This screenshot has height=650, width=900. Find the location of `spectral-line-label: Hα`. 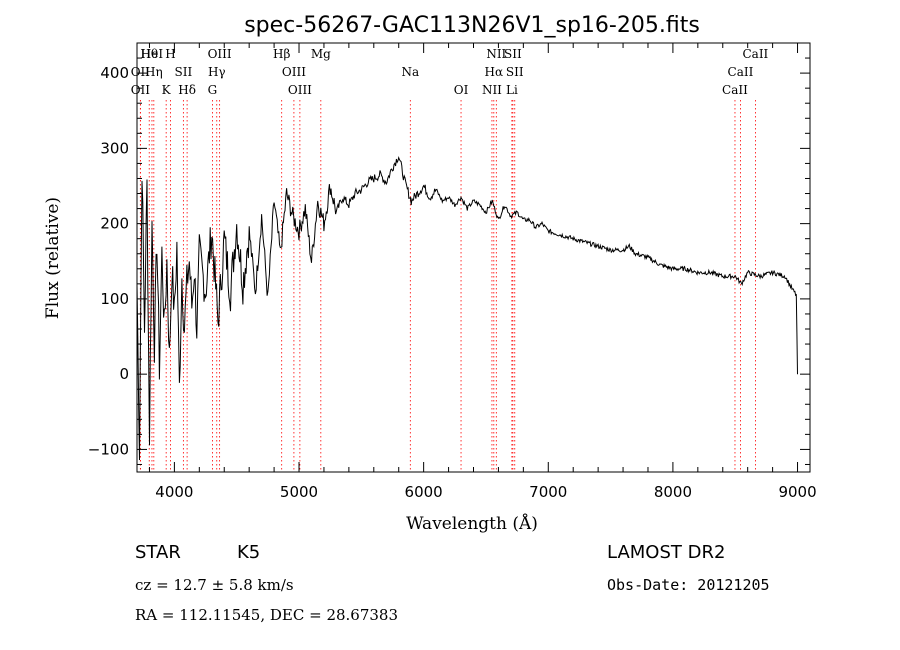

spectral-line-label: Hα is located at coordinates (494, 72).